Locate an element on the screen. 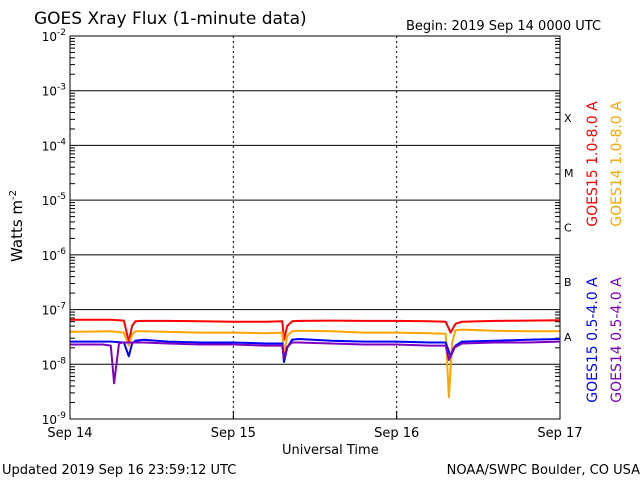 The width and height of the screenshot is (640, 480). y-tick-label-4: 10⁻⁶ is located at coordinates (54, 255).